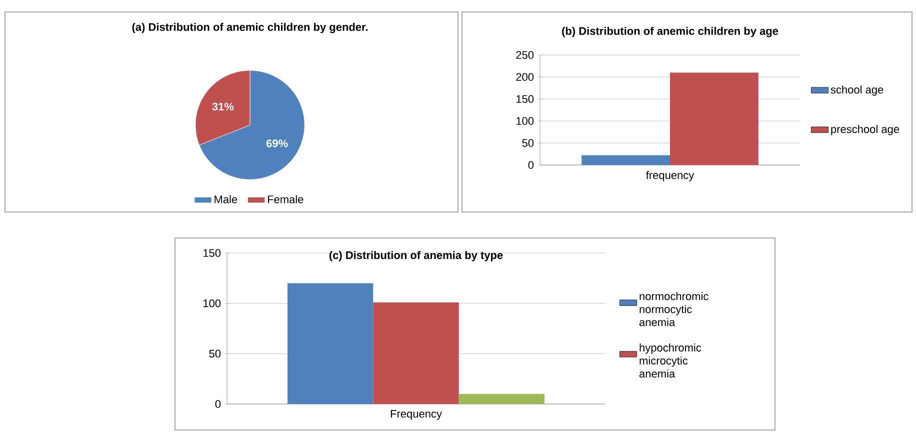 The height and width of the screenshot is (433, 916). What do you see at coordinates (226, 199) in the screenshot?
I see `legend-label: Male` at bounding box center [226, 199].